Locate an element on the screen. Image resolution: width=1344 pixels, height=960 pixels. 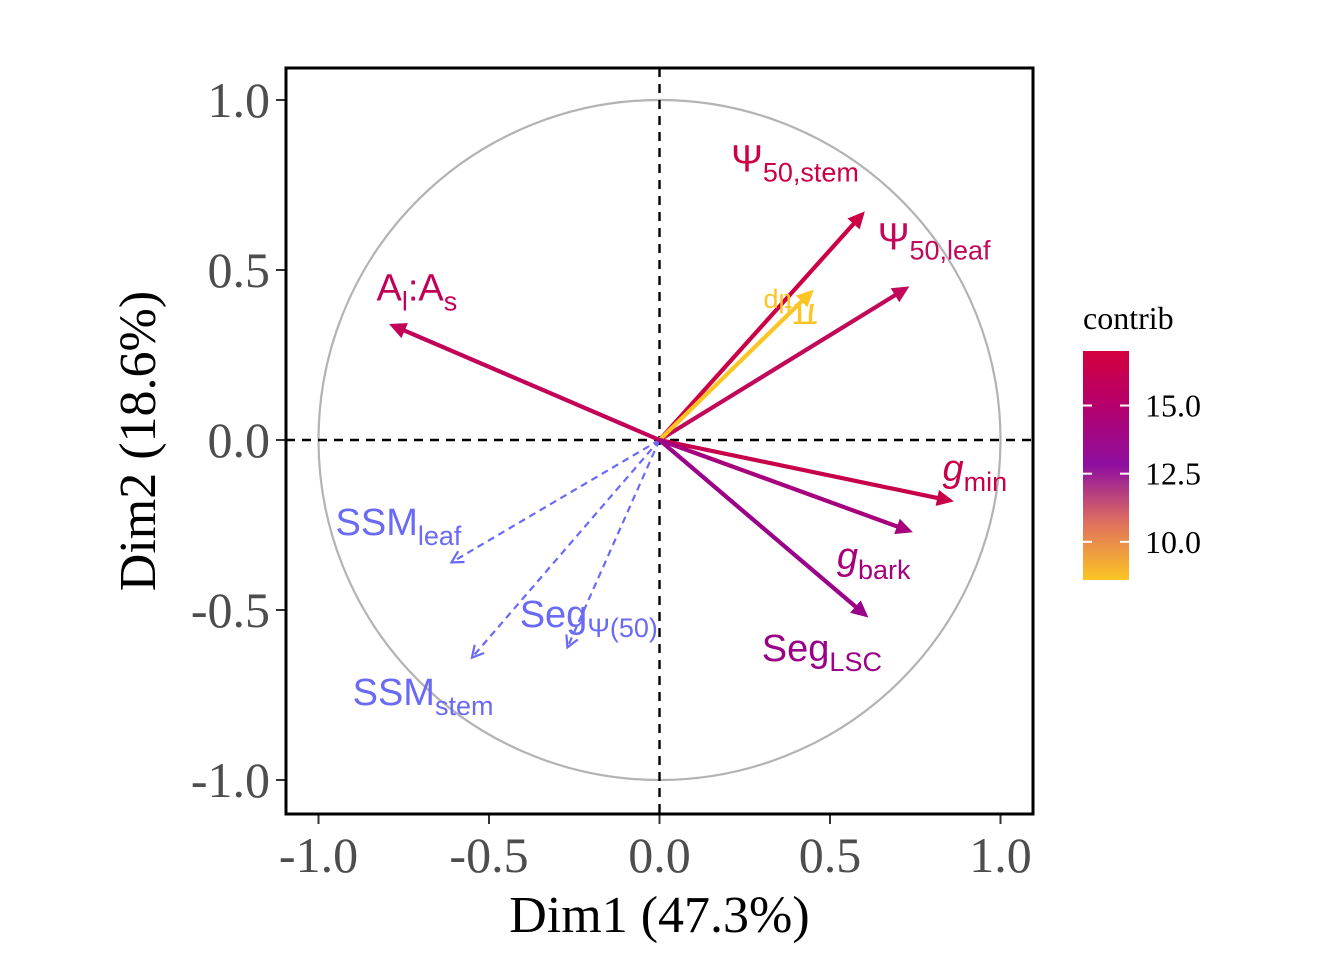
x-tick-label: 0.5 is located at coordinates (830, 855).